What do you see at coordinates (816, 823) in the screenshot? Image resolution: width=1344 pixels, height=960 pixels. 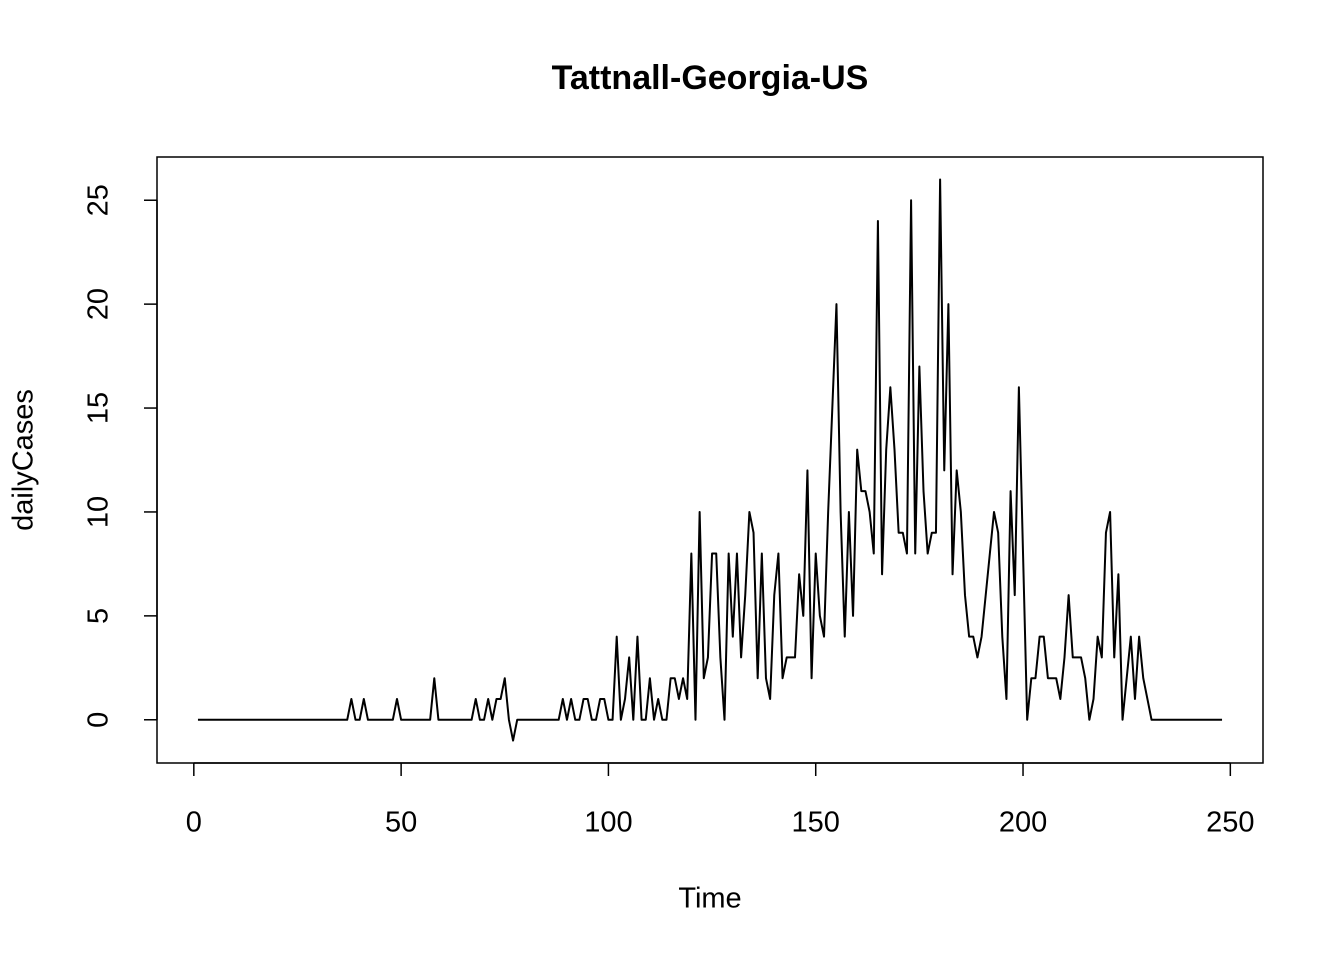 I see `x-tick-label: 150` at bounding box center [816, 823].